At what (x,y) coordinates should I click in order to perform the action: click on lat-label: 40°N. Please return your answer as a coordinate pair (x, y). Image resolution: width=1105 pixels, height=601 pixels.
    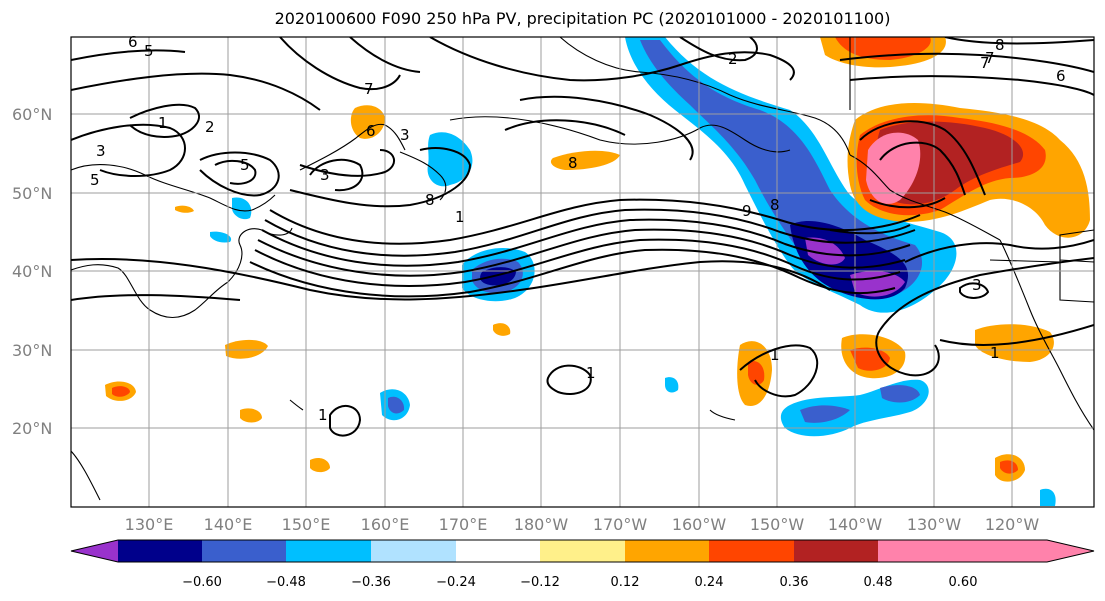
    Looking at the image, I should click on (32, 271).